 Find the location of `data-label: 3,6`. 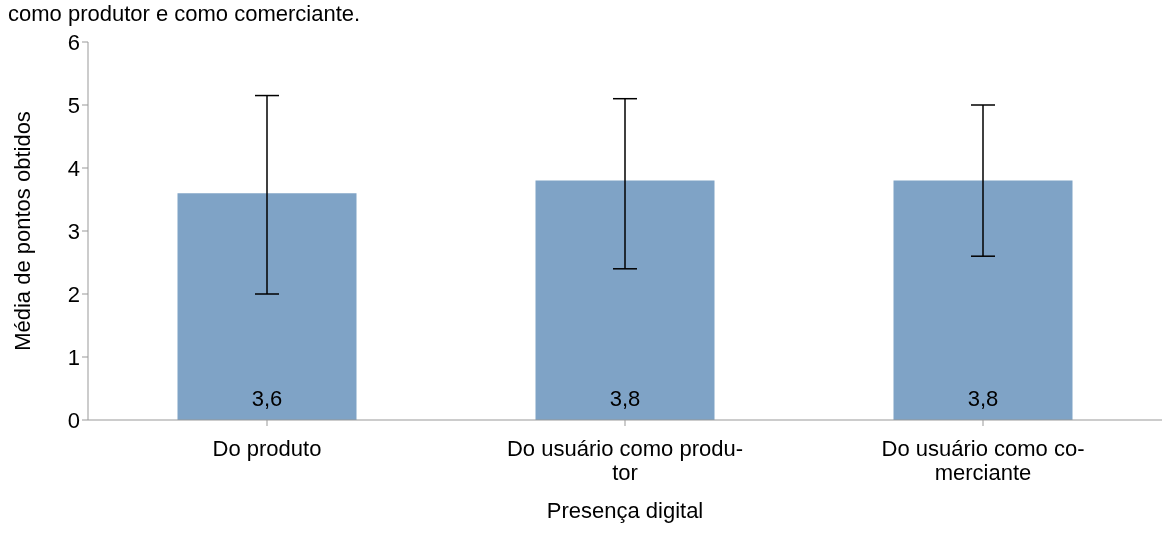

data-label: 3,6 is located at coordinates (267, 398).